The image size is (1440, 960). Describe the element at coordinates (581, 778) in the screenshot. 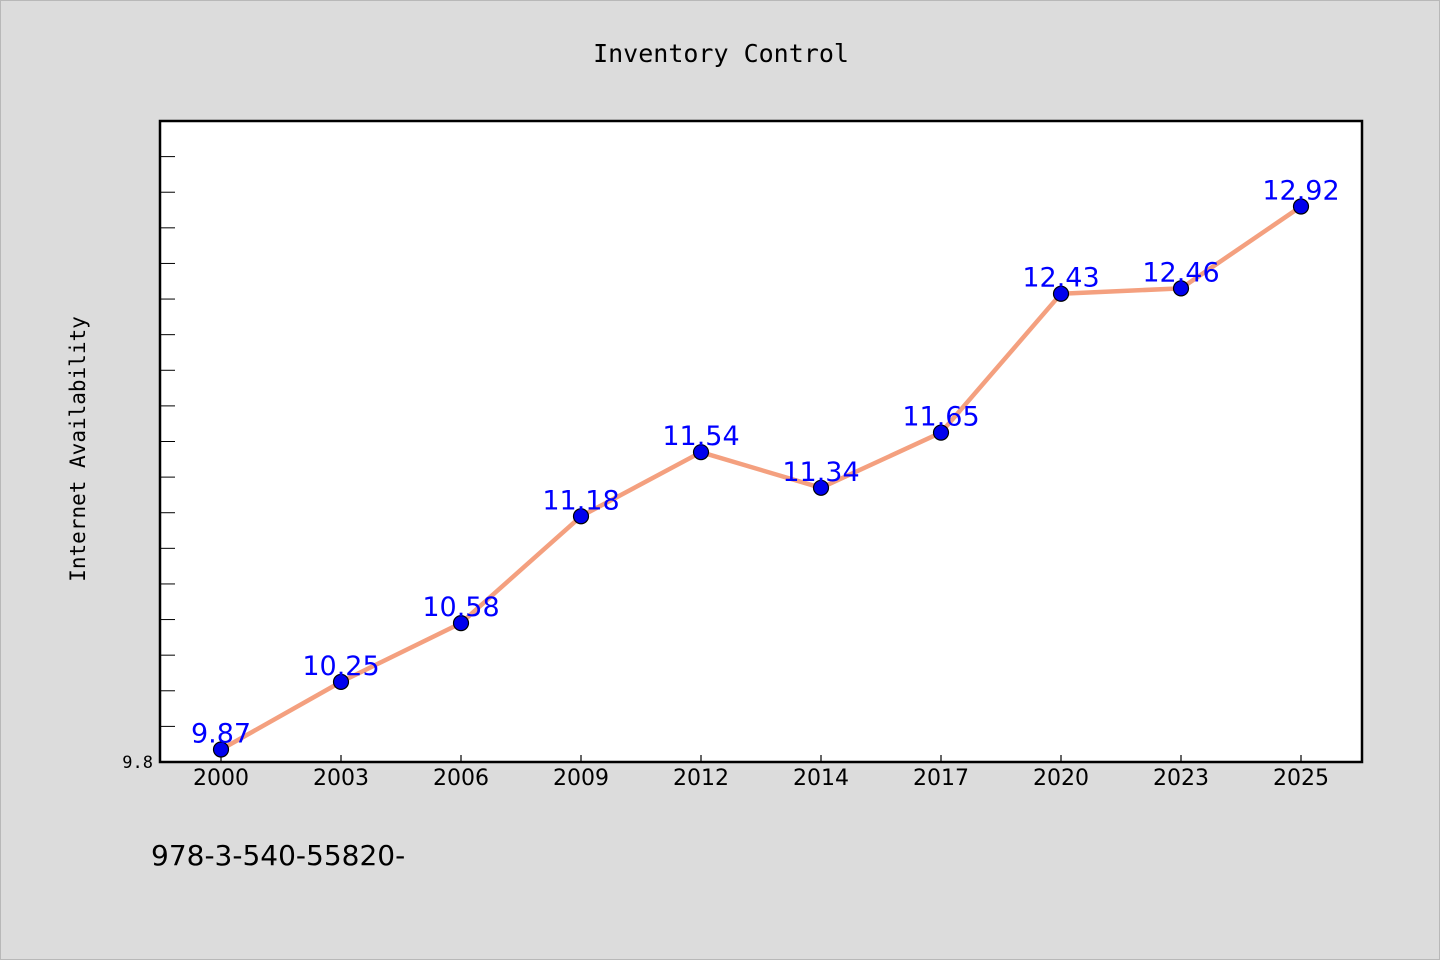

I see `x-tick-label: 2009` at that location.